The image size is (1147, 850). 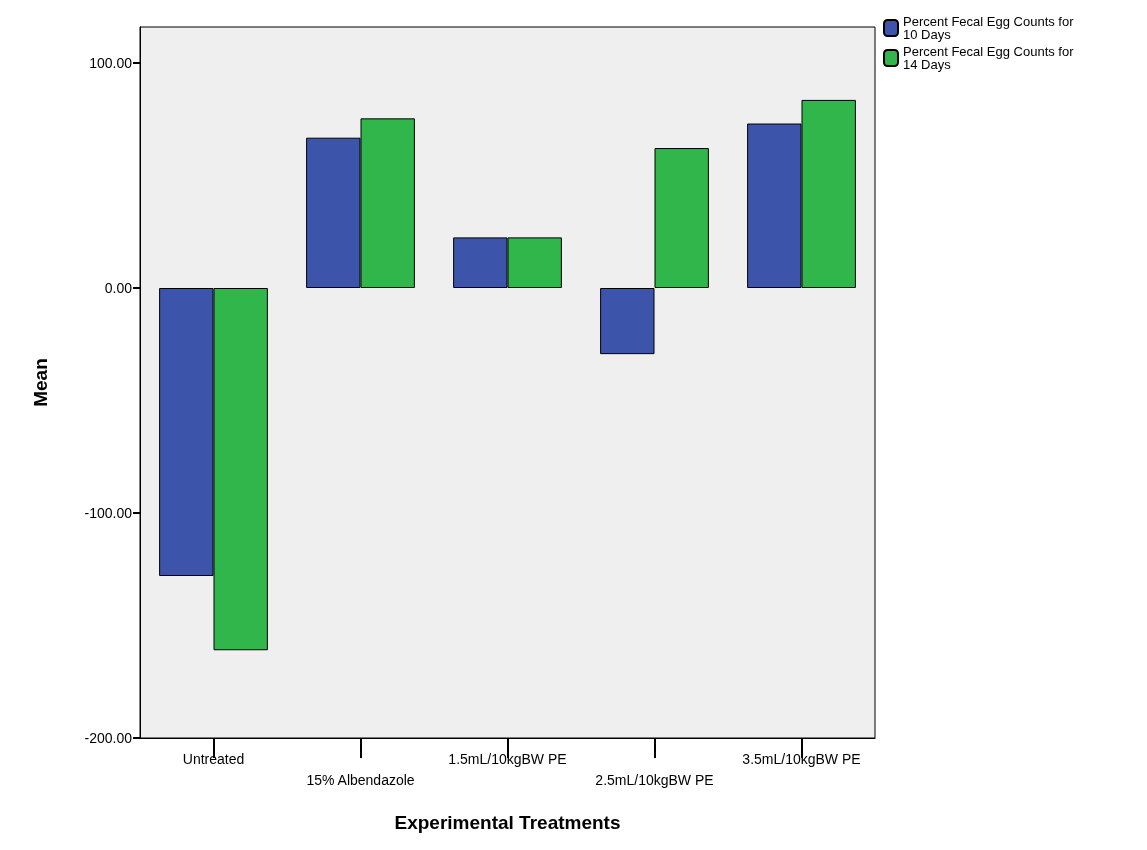 What do you see at coordinates (108, 738) in the screenshot?
I see `y-tick-label: -200.00` at bounding box center [108, 738].